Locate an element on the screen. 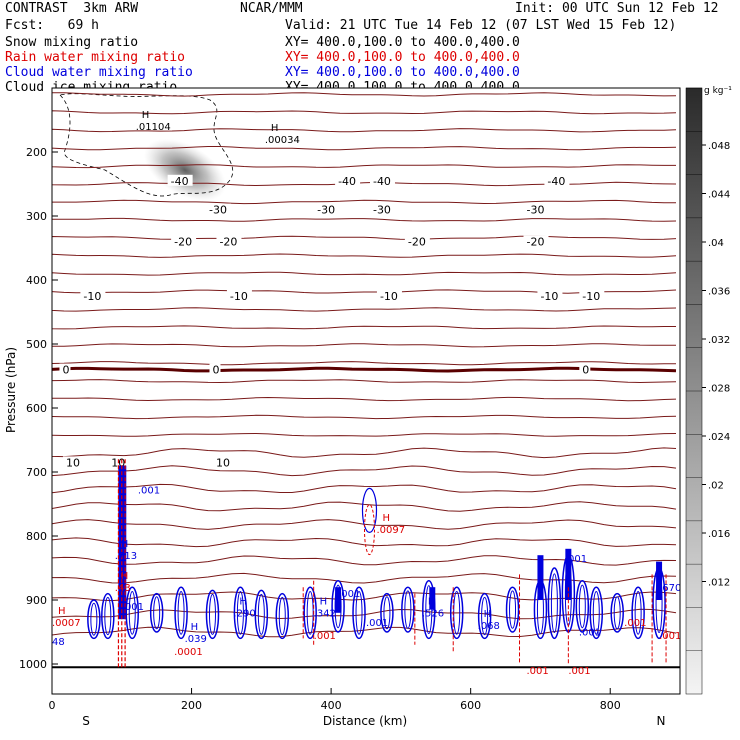  isotherm-label: 10 is located at coordinates (223, 462).